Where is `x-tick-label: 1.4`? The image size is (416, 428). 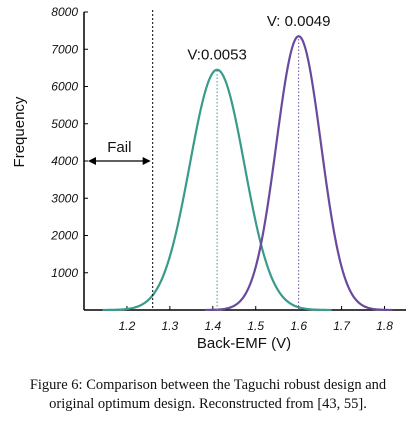 x-tick-label: 1.4 is located at coordinates (212, 326).